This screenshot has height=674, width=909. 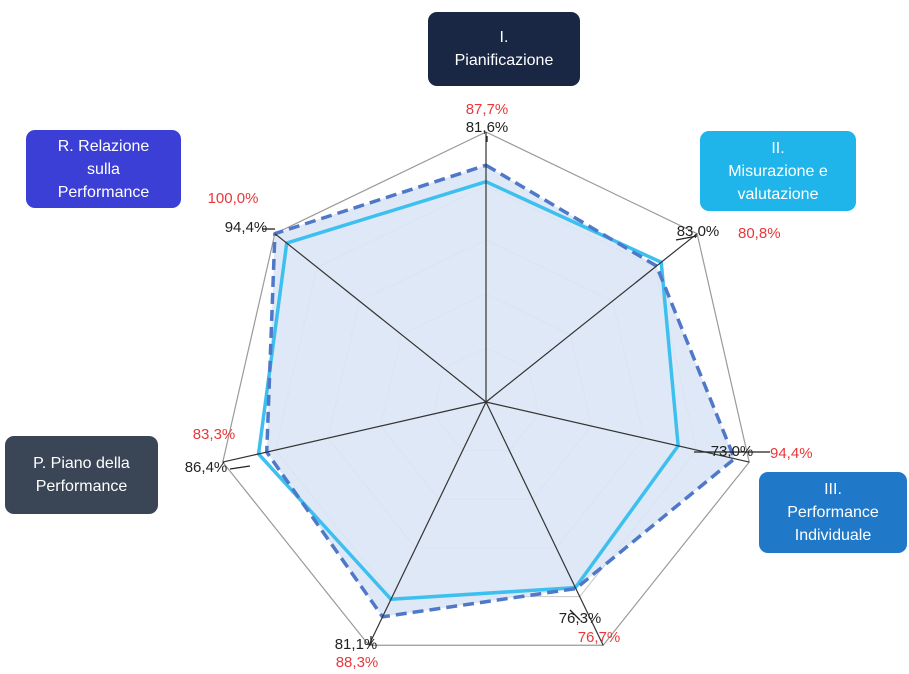 I want to click on series-2-label: 94,4%, so click(x=791, y=453).